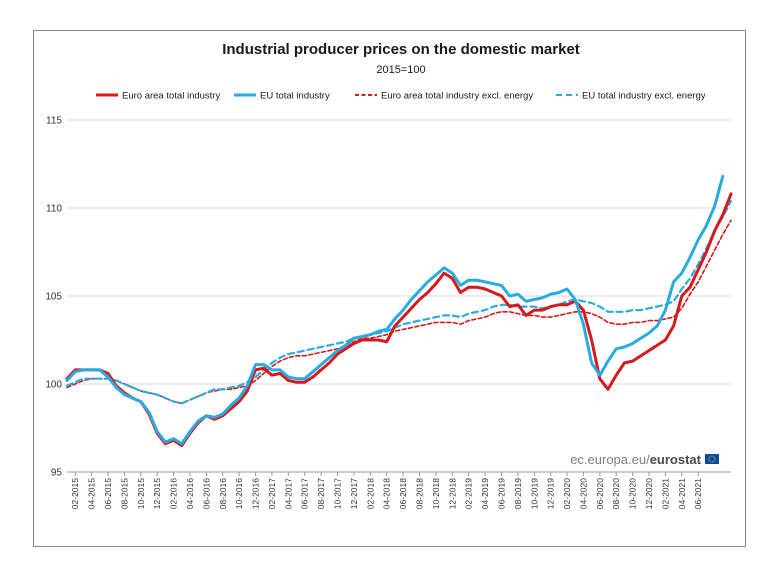 This screenshot has width=770, height=575. Describe the element at coordinates (676, 459) in the screenshot. I see `source-eurostat-bold: eurostat` at that location.